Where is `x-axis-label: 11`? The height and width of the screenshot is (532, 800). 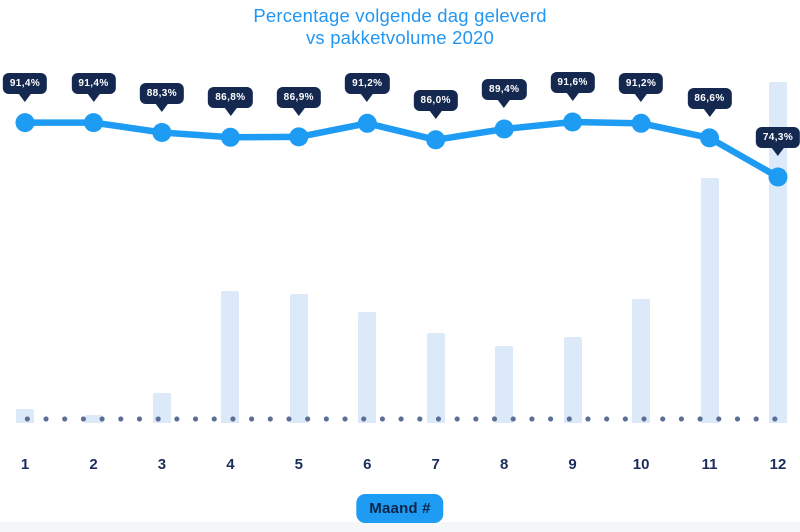 x-axis-label: 11 is located at coordinates (709, 464).